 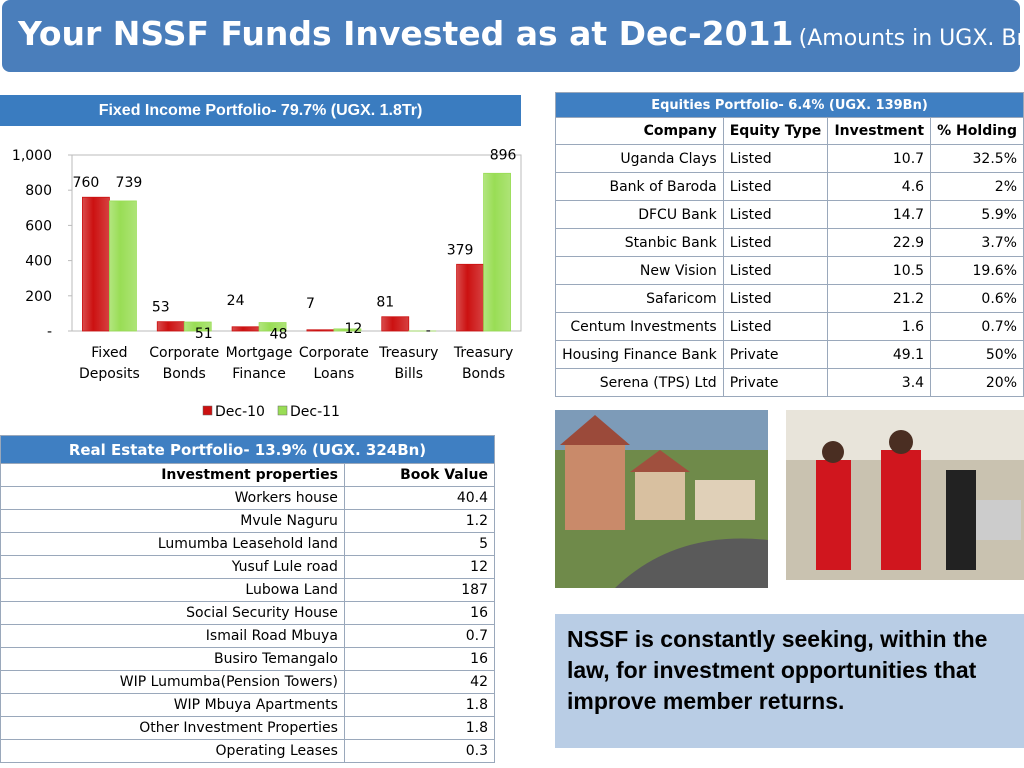 I want to click on y-tick-label: 400, so click(x=38, y=262).